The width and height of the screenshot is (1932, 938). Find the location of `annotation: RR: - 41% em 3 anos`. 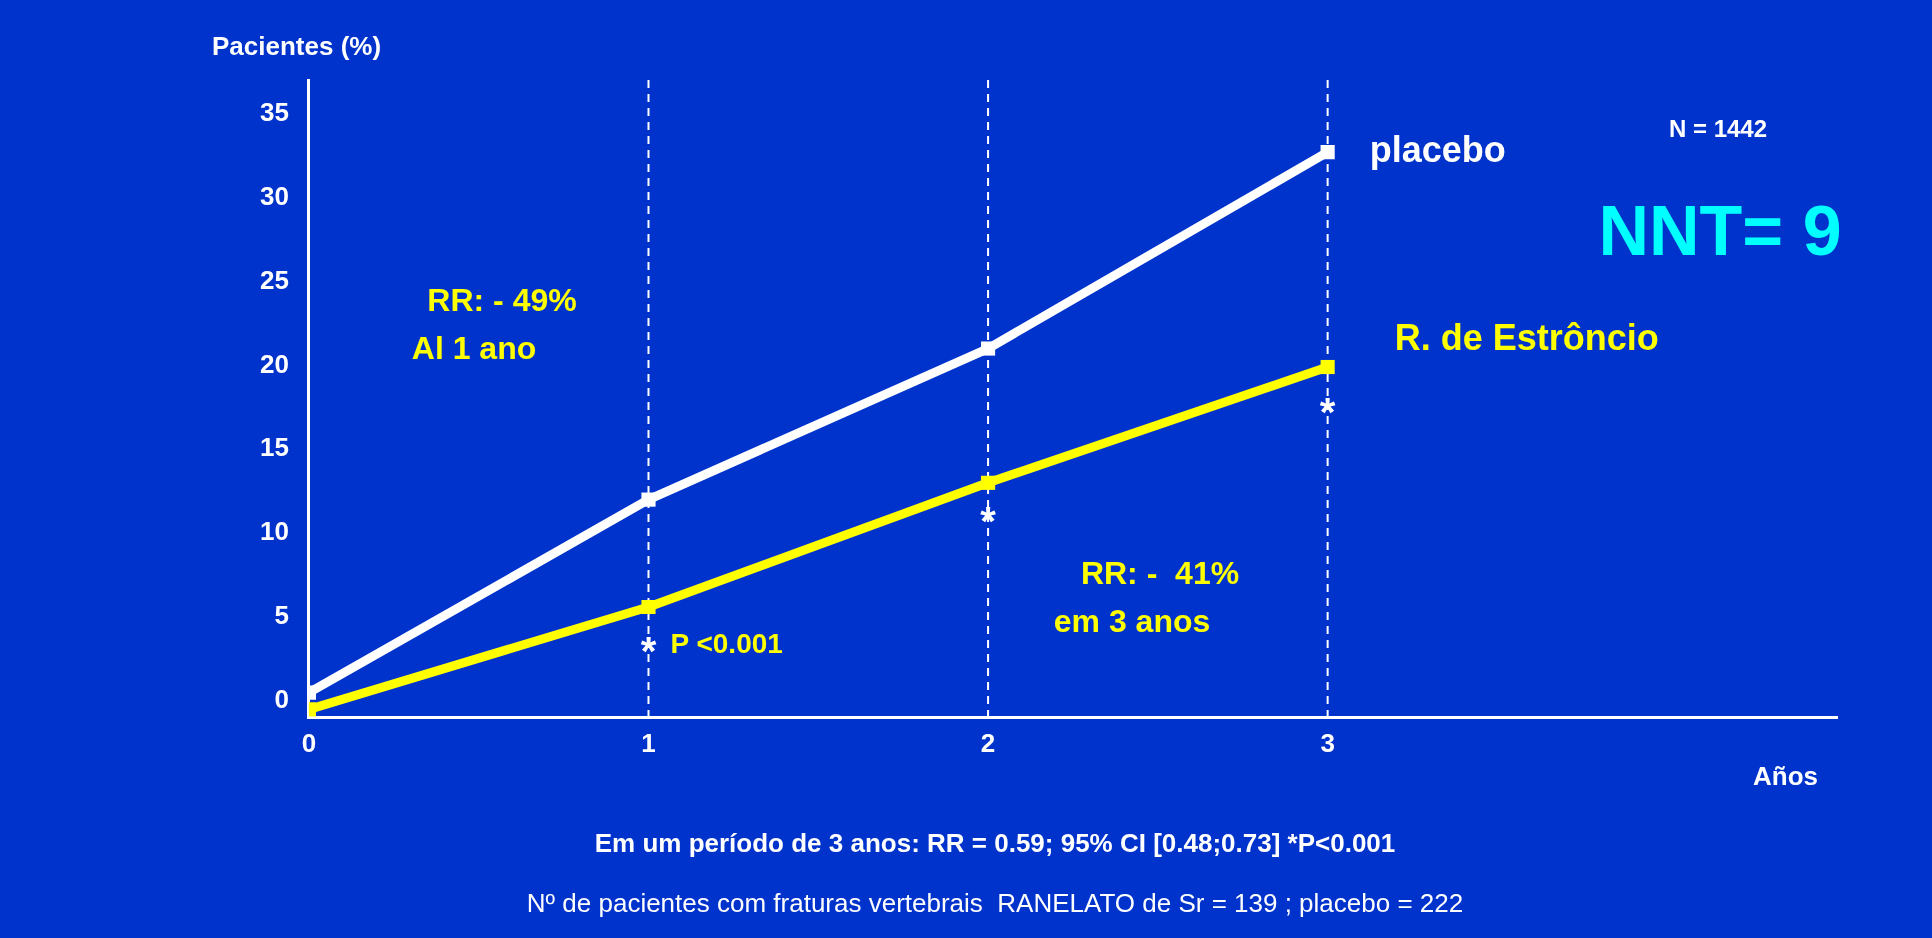

annotation: RR: - 41% em 3 anos is located at coordinates (1146, 596).